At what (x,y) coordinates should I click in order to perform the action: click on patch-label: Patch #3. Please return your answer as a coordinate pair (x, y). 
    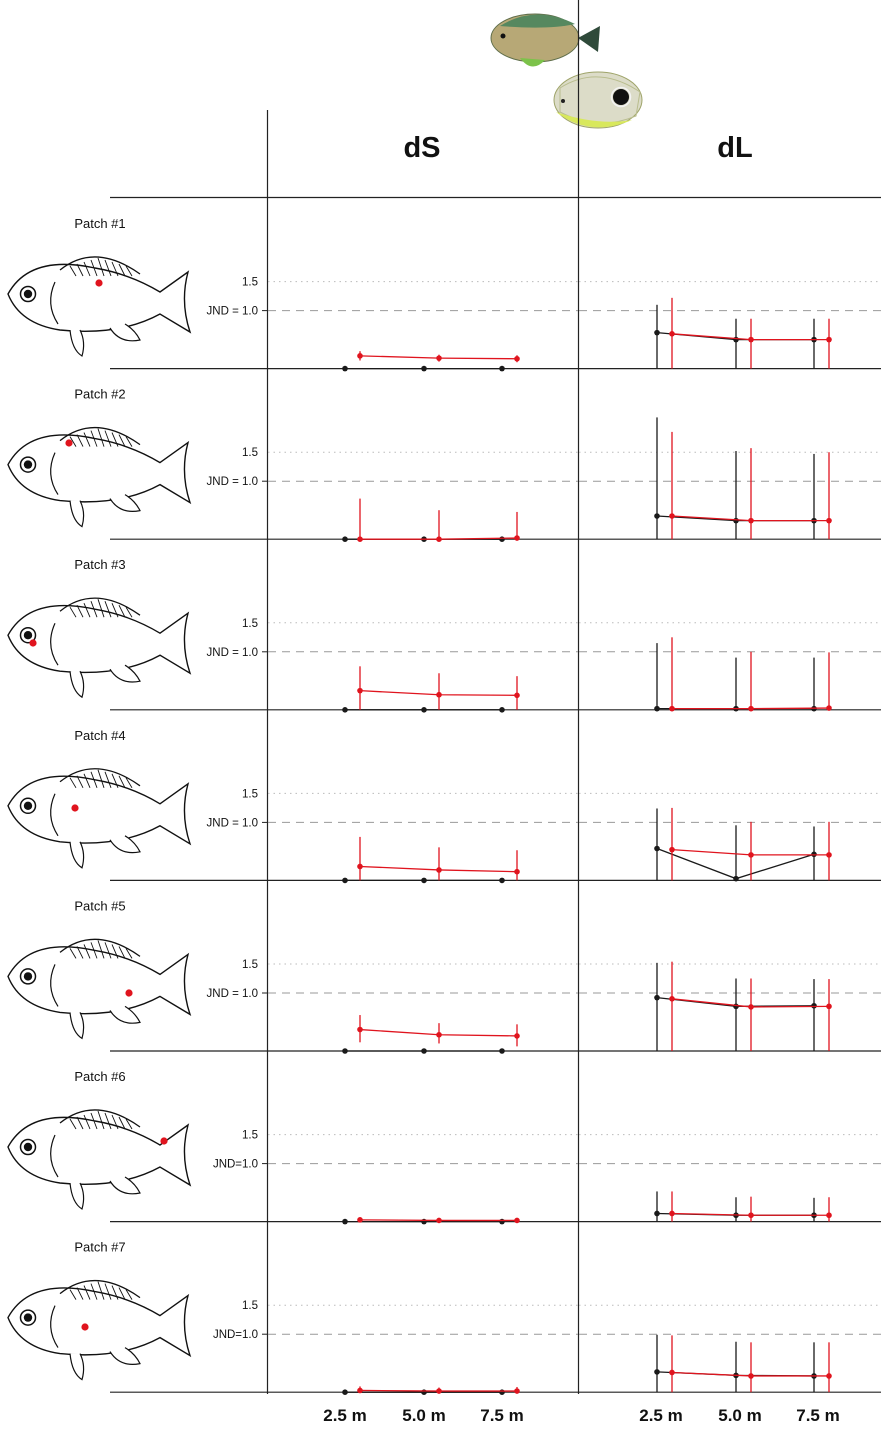
    Looking at the image, I should click on (99, 564).